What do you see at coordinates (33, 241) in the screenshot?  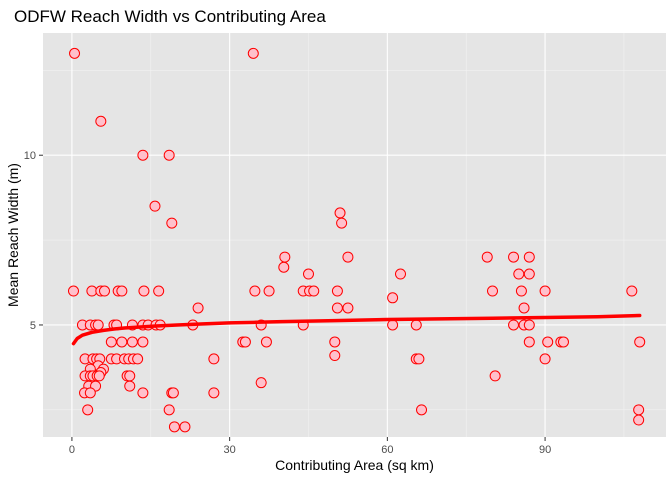 I see `y-axis-ticks: 5 10` at bounding box center [33, 241].